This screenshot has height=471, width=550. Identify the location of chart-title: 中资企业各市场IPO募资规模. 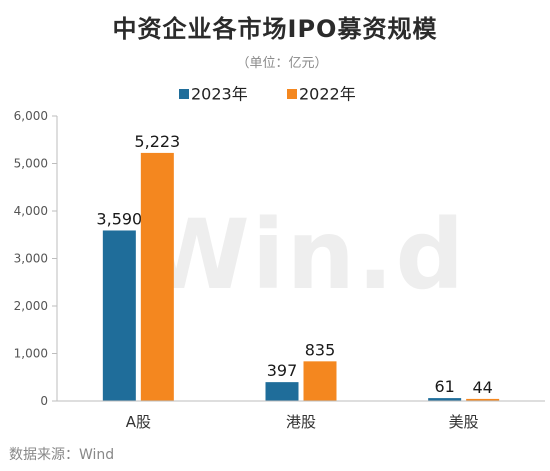
(275, 29).